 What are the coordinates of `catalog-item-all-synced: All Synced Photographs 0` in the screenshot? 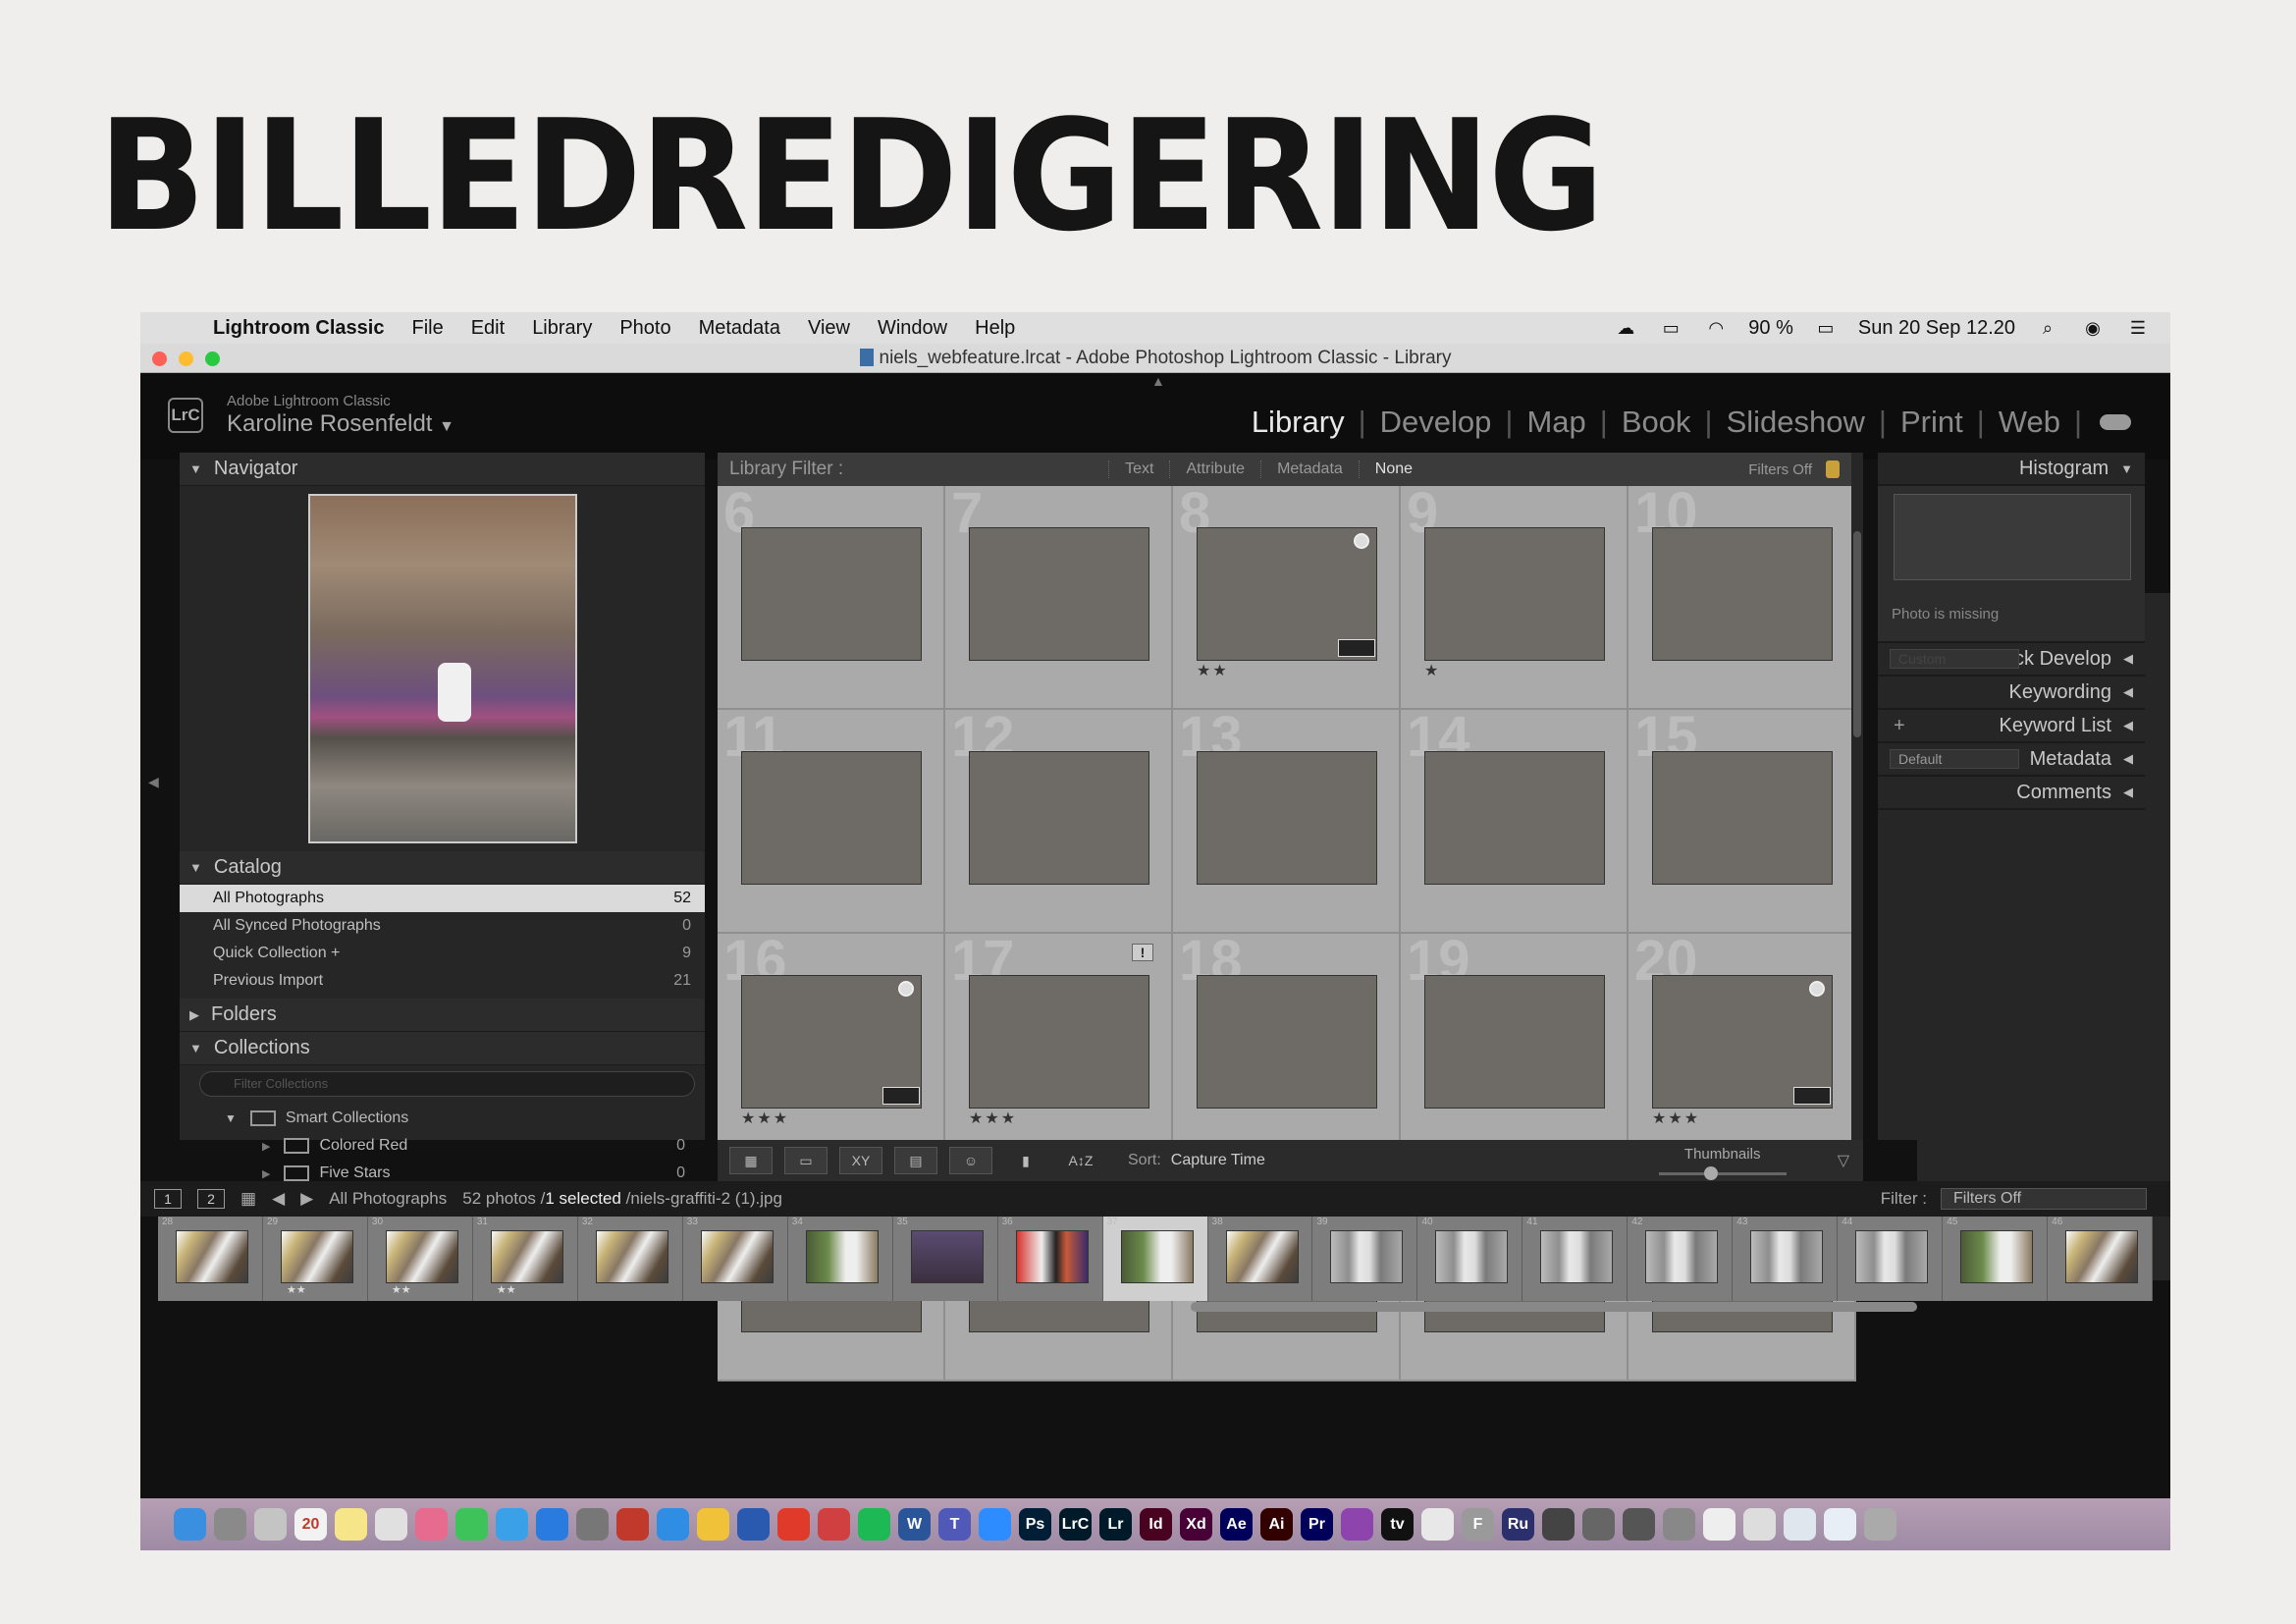 It's located at (452, 925).